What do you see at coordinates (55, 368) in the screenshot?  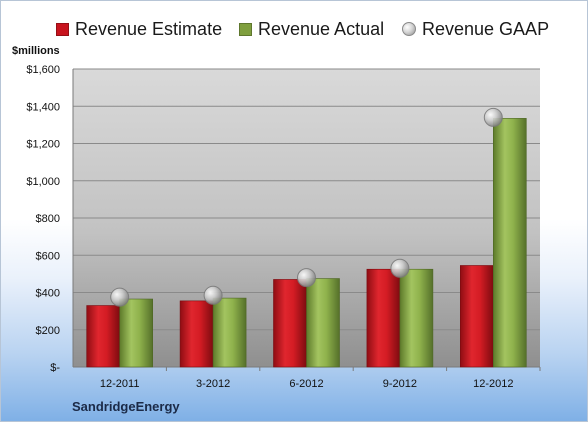 I see `y-tick-label: $-` at bounding box center [55, 368].